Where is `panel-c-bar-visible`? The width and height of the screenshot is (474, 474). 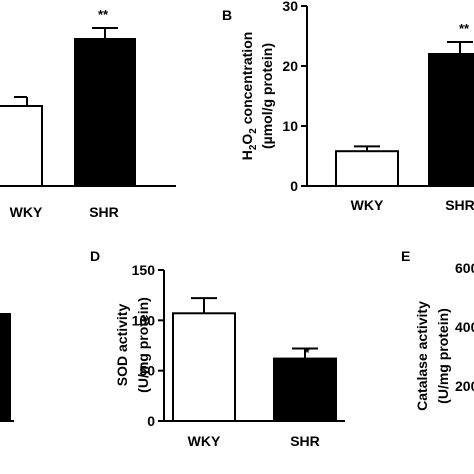 panel-c-bar-visible is located at coordinates (5, 367).